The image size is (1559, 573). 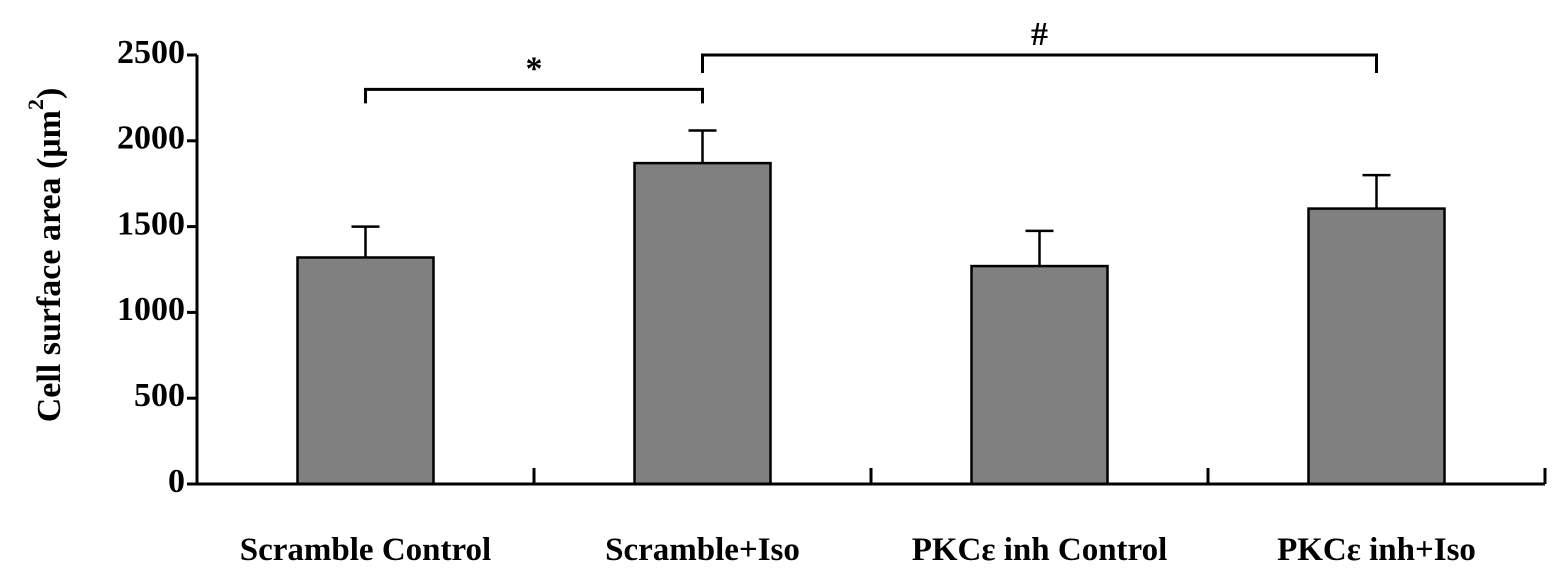 What do you see at coordinates (1039, 34) in the screenshot?
I see `significance-marker: #` at bounding box center [1039, 34].